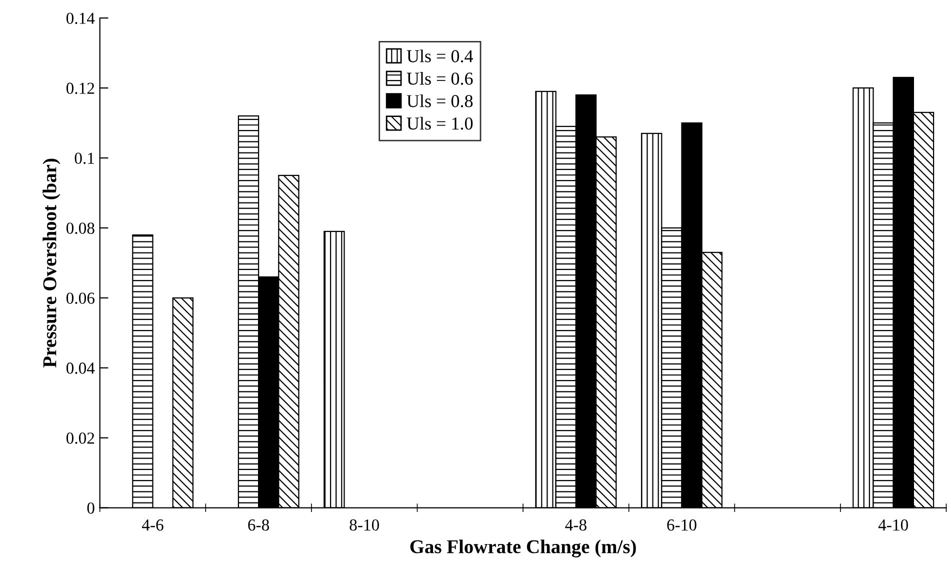  I want to click on x-tick-label: 4-6, so click(153, 525).